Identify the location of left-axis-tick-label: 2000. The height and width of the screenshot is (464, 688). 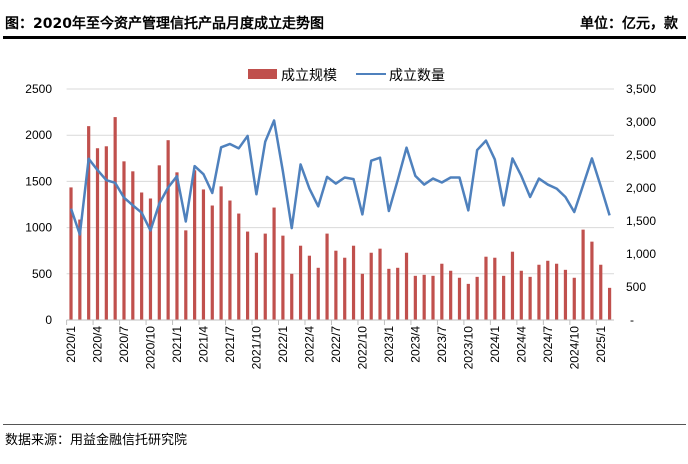
(38, 135).